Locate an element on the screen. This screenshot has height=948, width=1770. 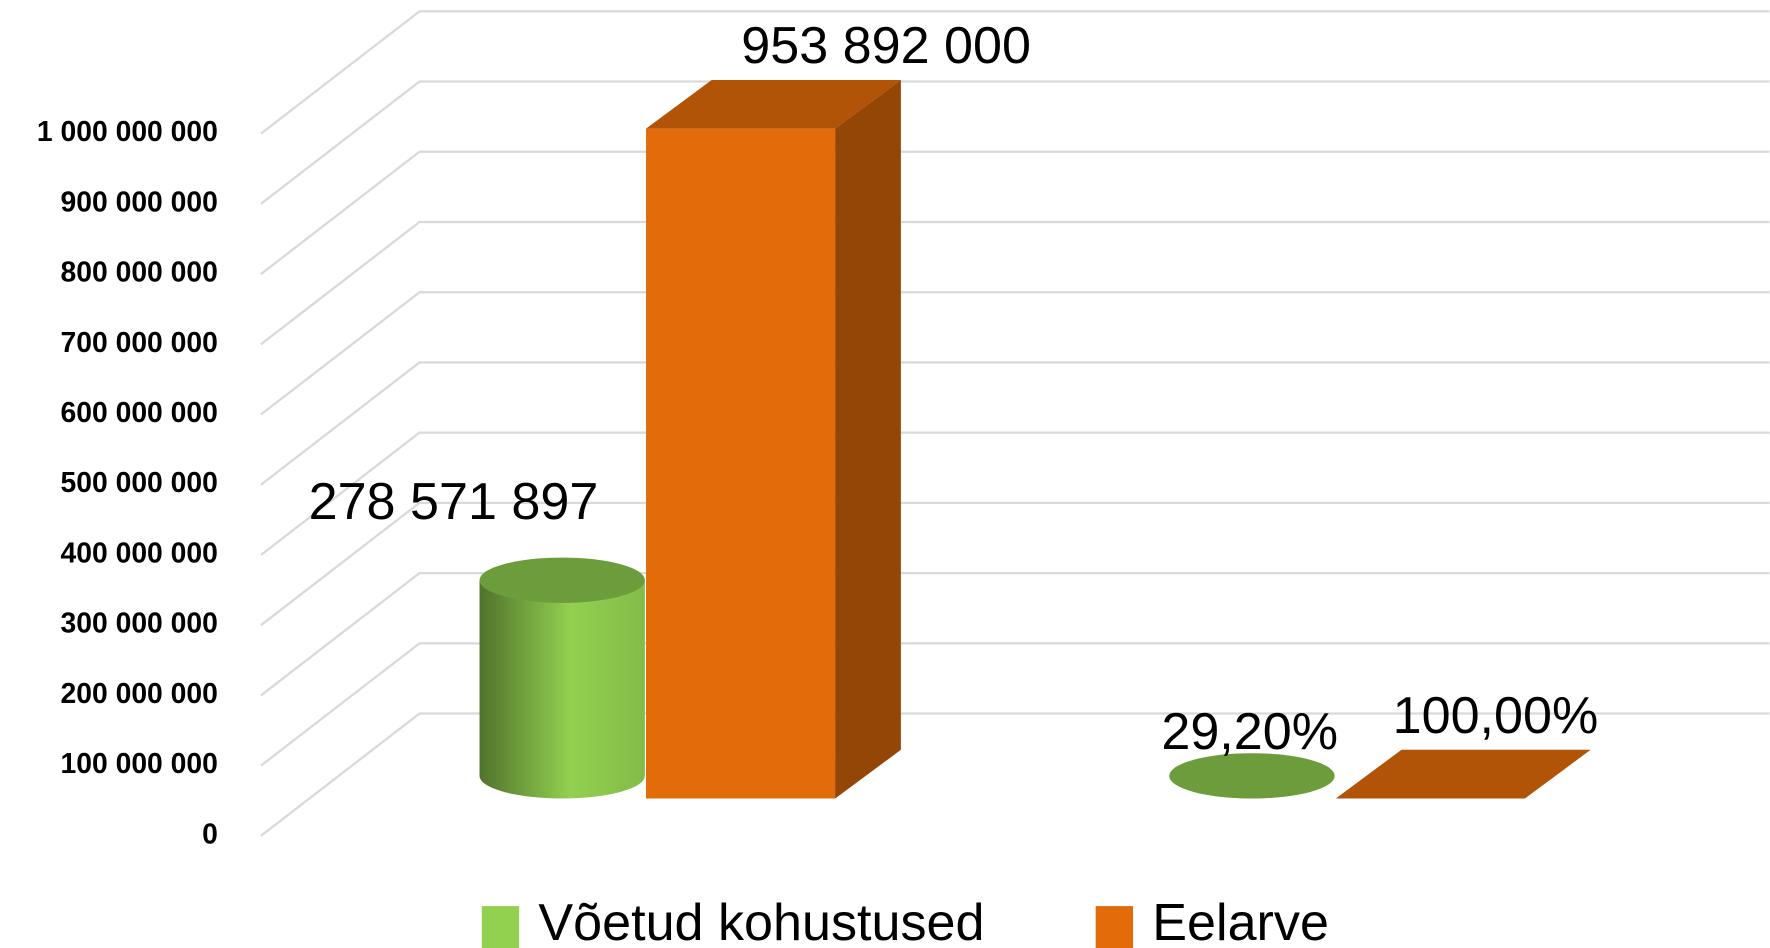
value-label: 29,20% is located at coordinates (1249, 732).